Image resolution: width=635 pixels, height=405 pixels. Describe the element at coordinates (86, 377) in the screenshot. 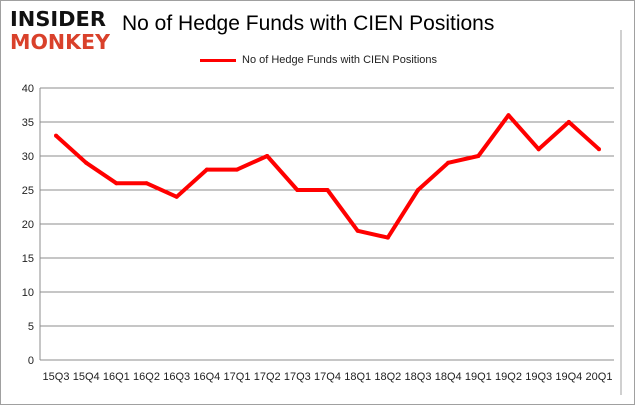

I see `x-tick-label: 15Q4` at that location.